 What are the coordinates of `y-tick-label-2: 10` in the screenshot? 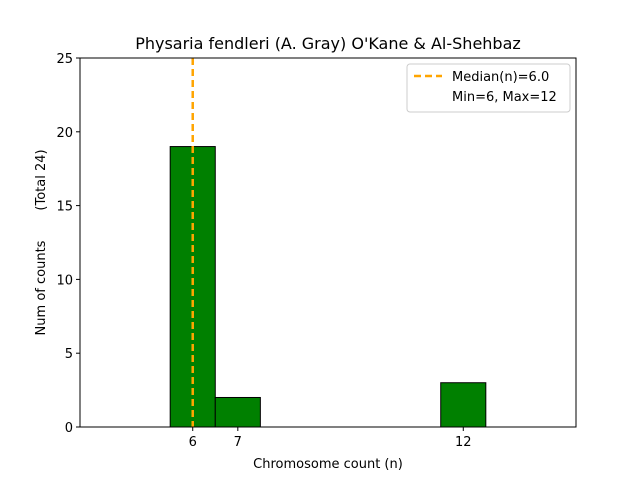 It's located at (64, 280).